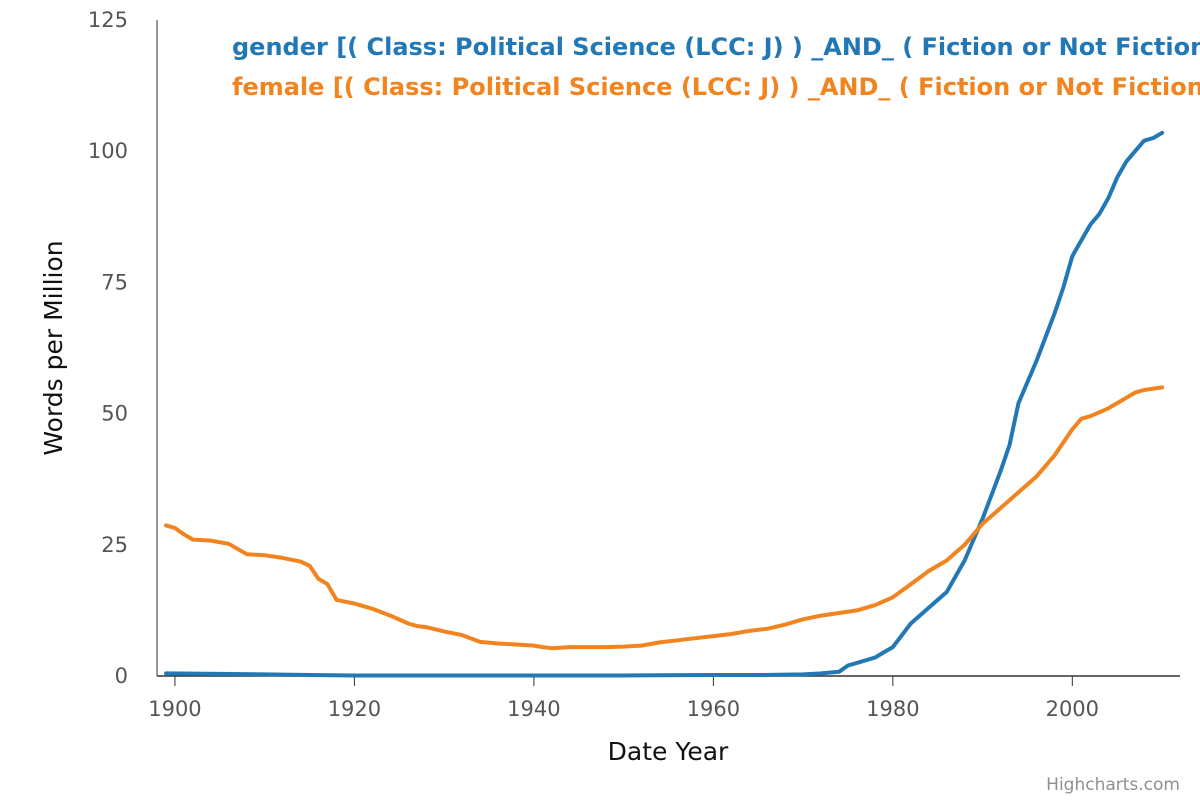 The height and width of the screenshot is (800, 1200). I want to click on y-tick-label: 50, so click(114, 414).